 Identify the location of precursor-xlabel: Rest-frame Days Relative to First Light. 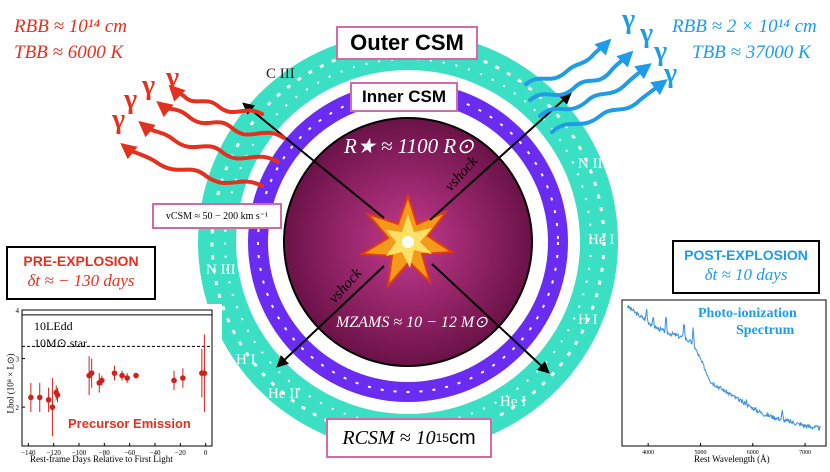
(101, 459).